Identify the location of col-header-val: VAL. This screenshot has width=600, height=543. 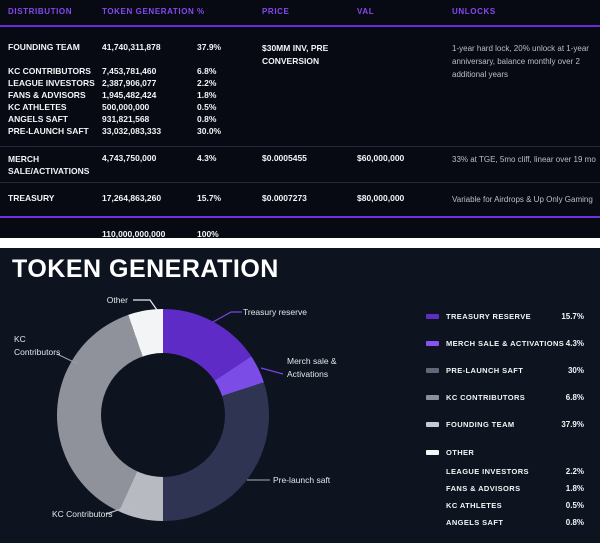
(366, 11).